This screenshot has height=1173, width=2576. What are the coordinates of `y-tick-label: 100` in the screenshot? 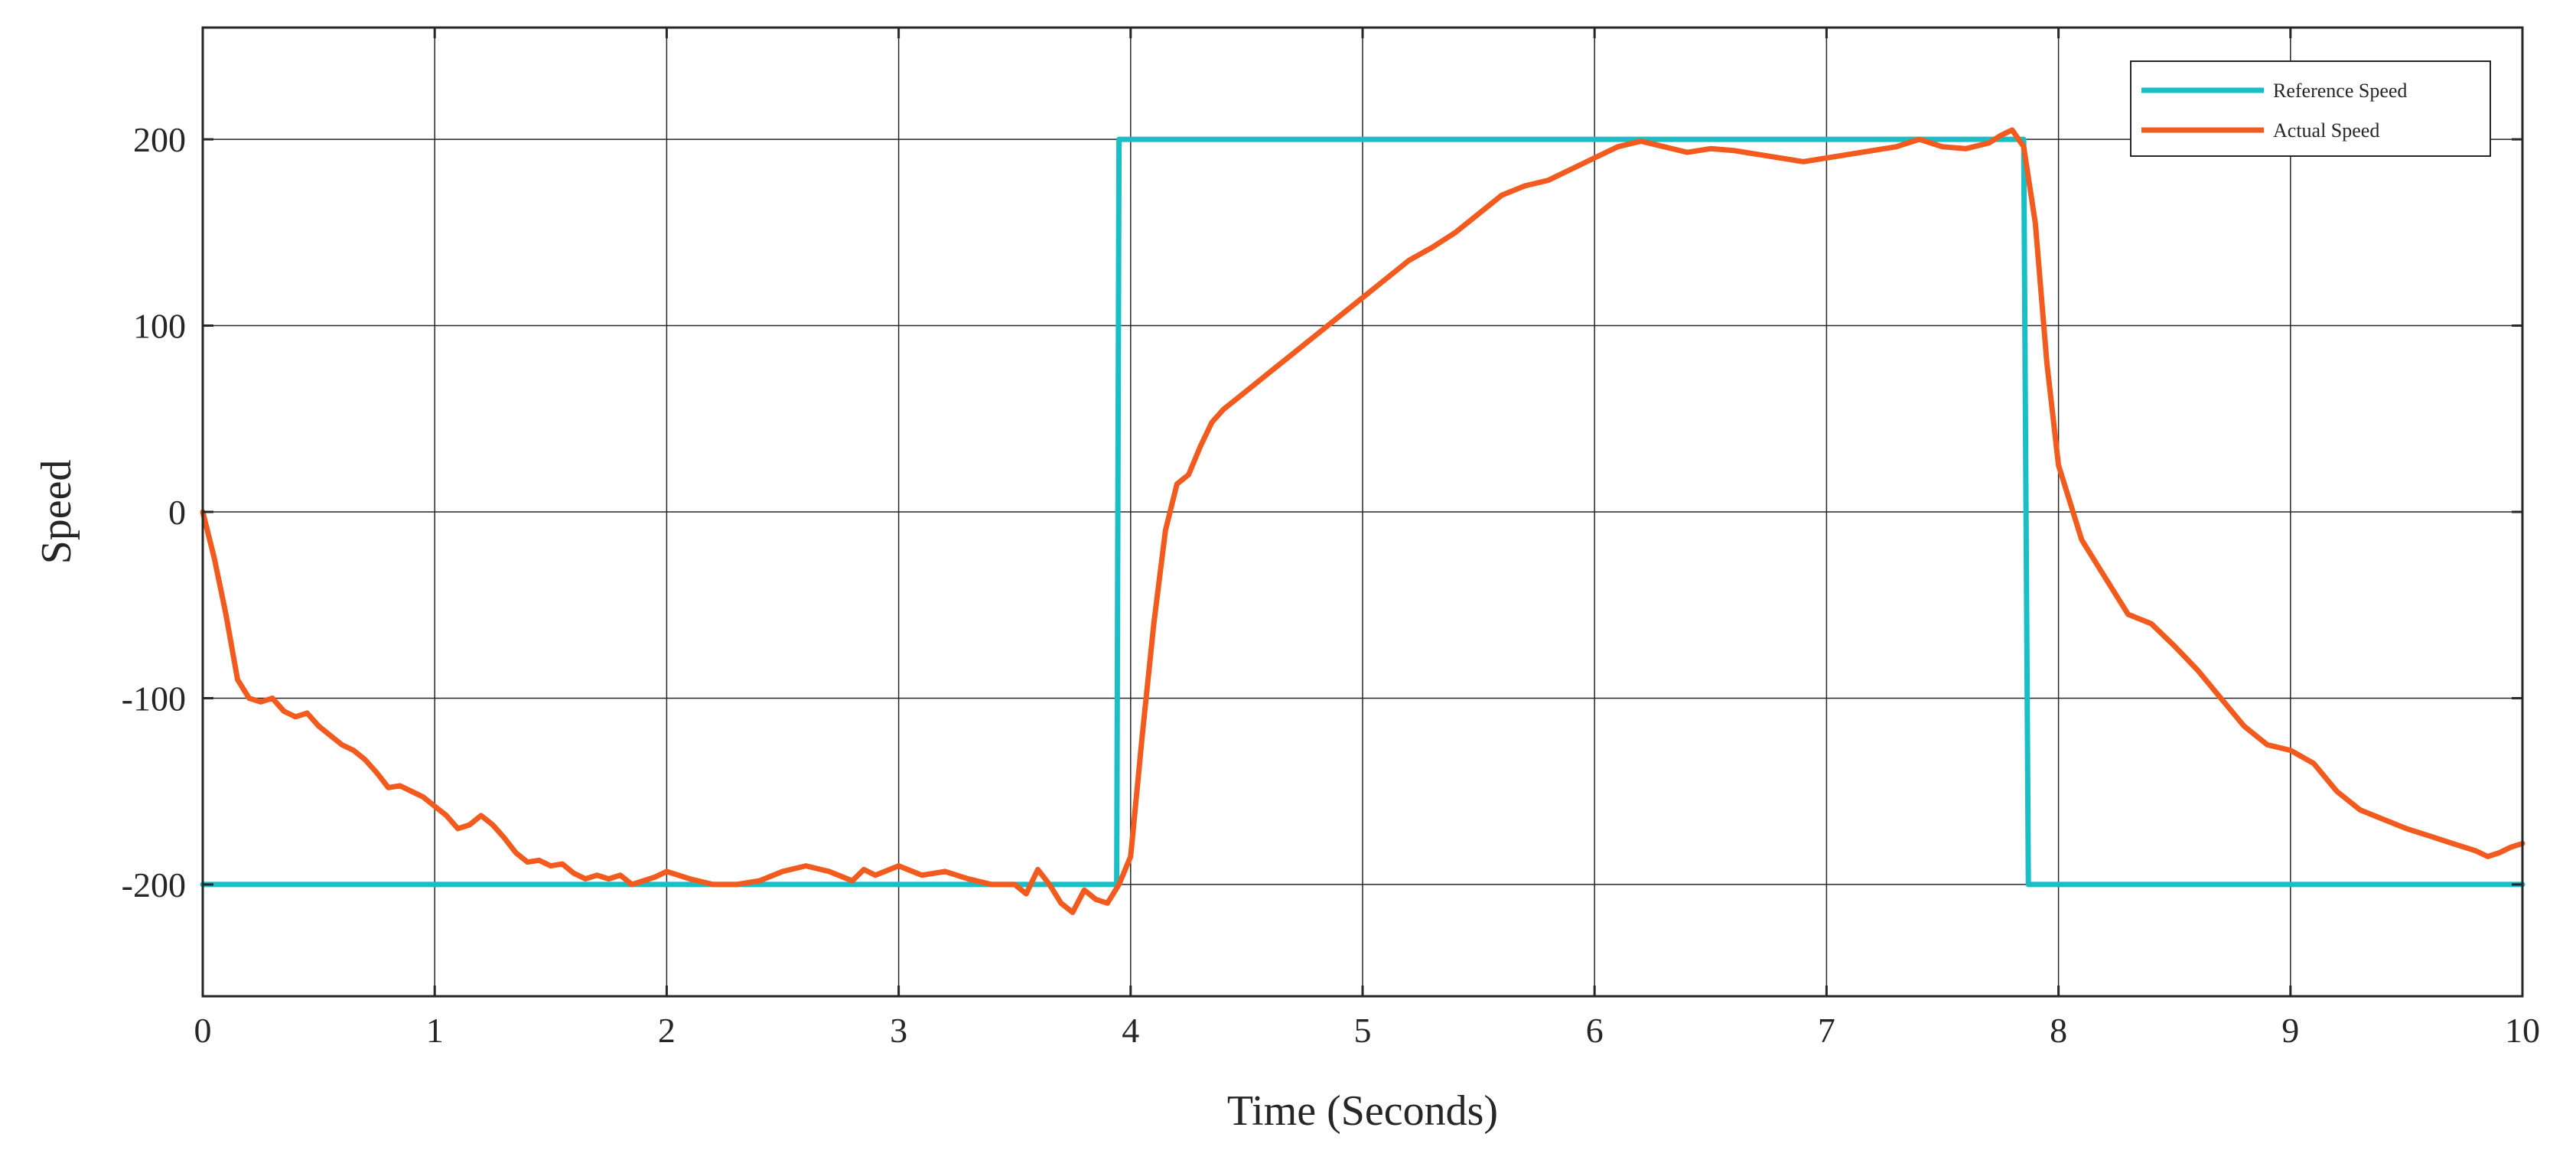 It's located at (160, 326).